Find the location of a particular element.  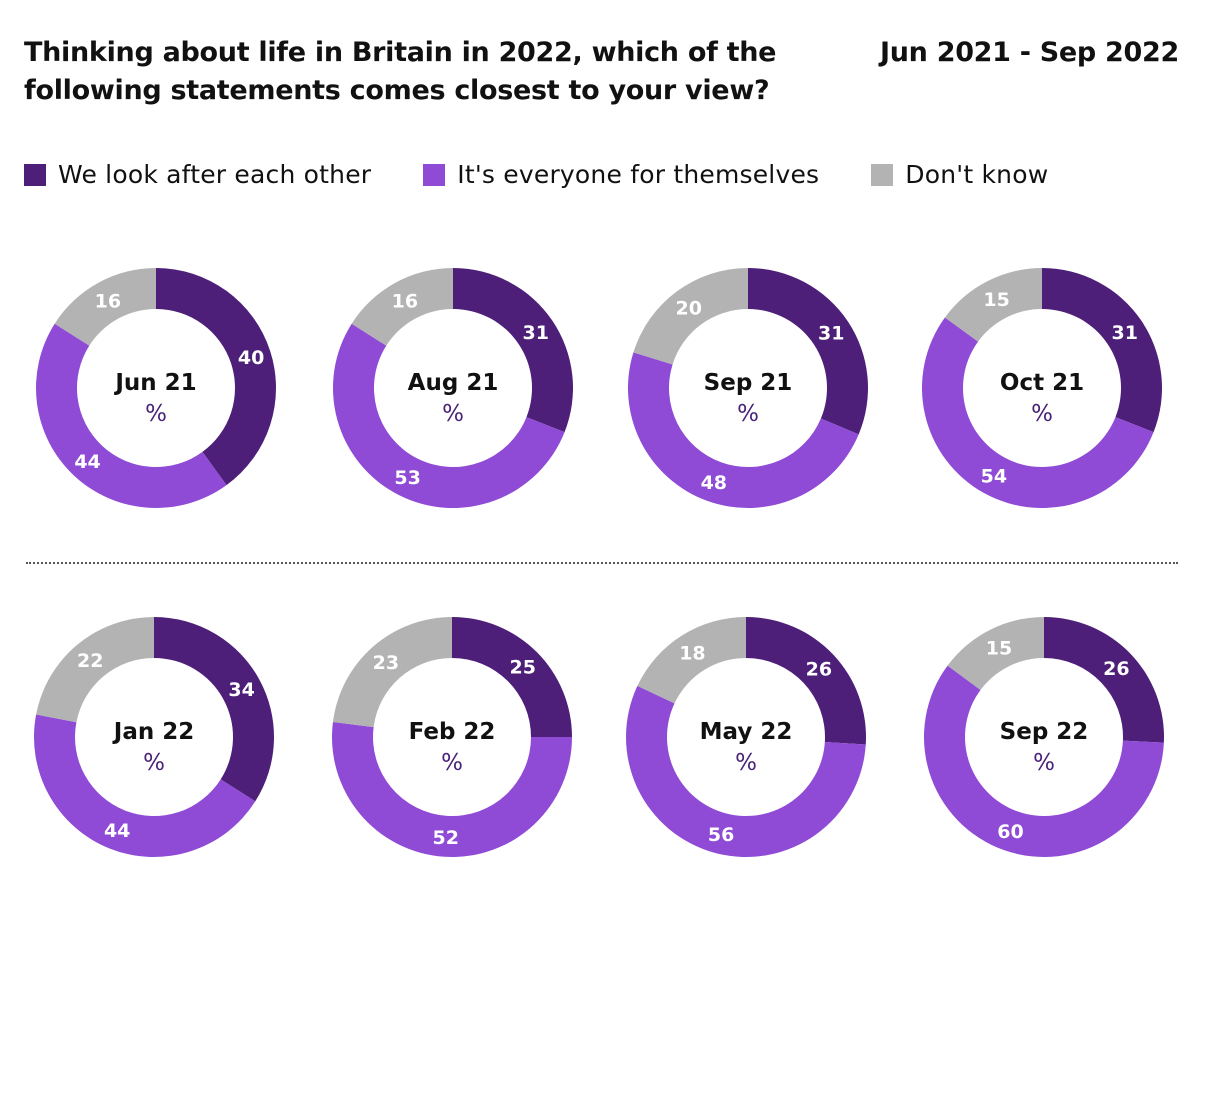

slice-value-label: 54 is located at coordinates (994, 477).